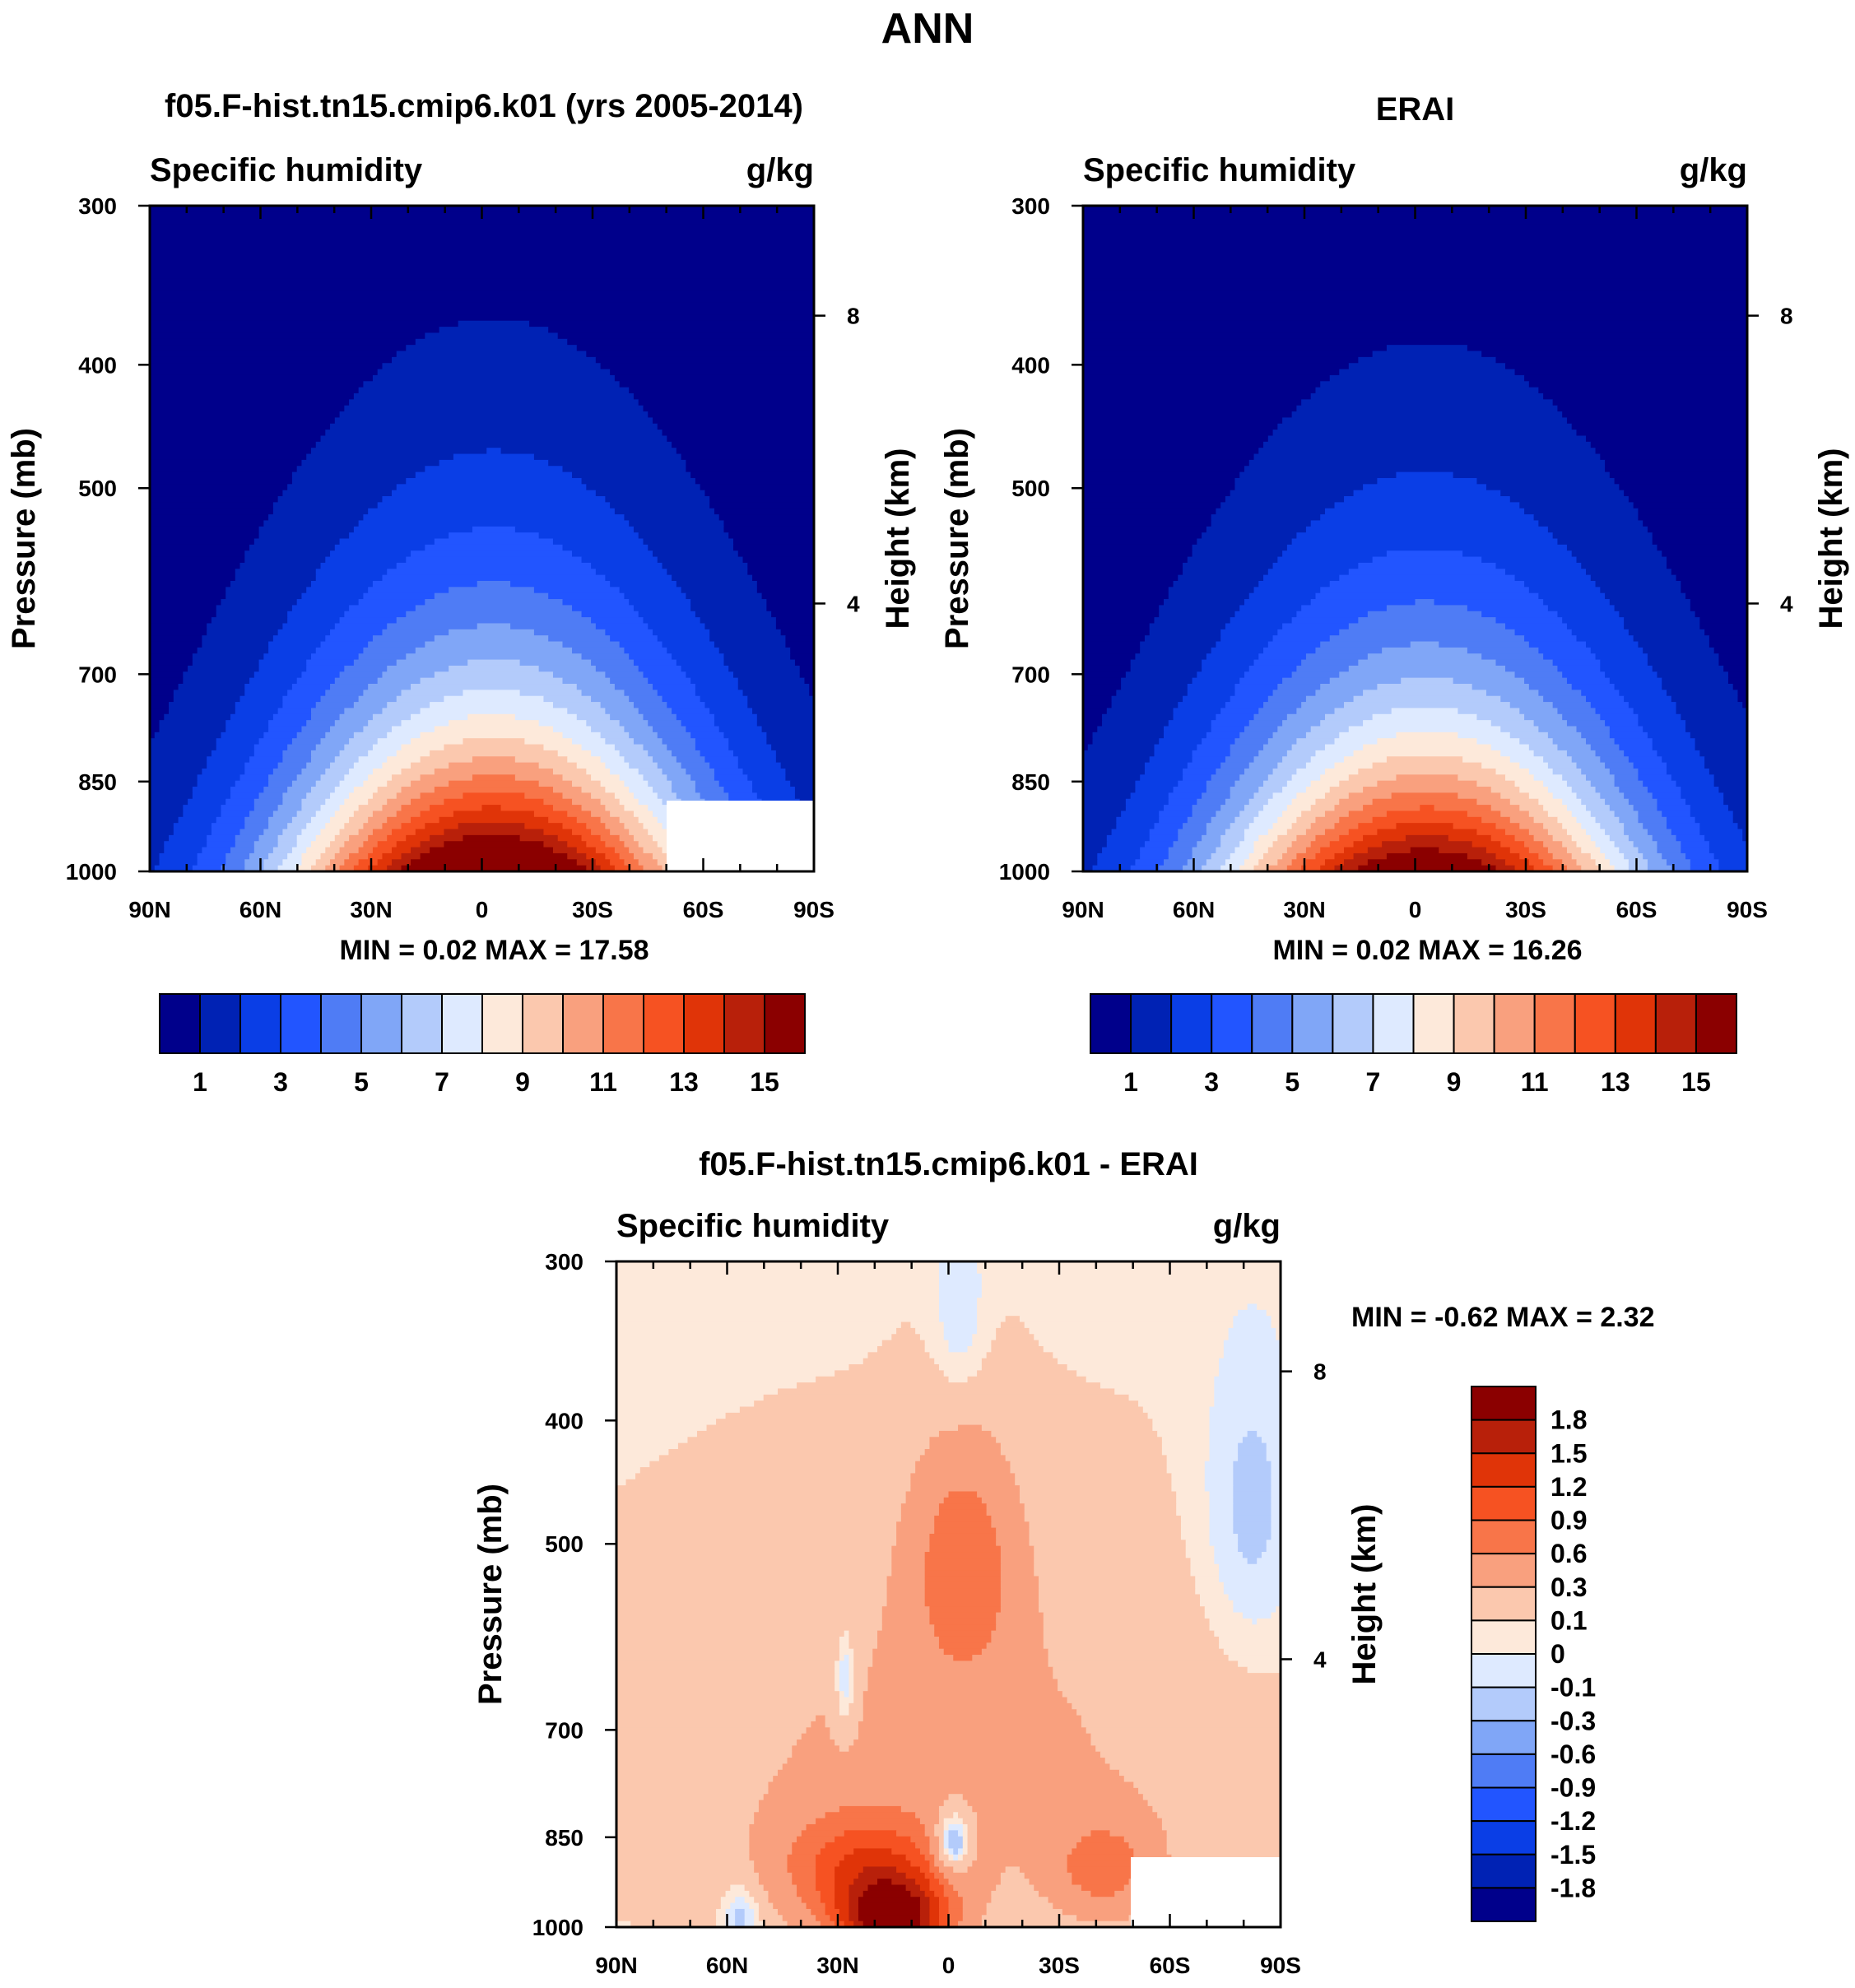 This screenshot has width=1855, height=1988. I want to click on colorbar-label: -1.8, so click(1573, 1887).